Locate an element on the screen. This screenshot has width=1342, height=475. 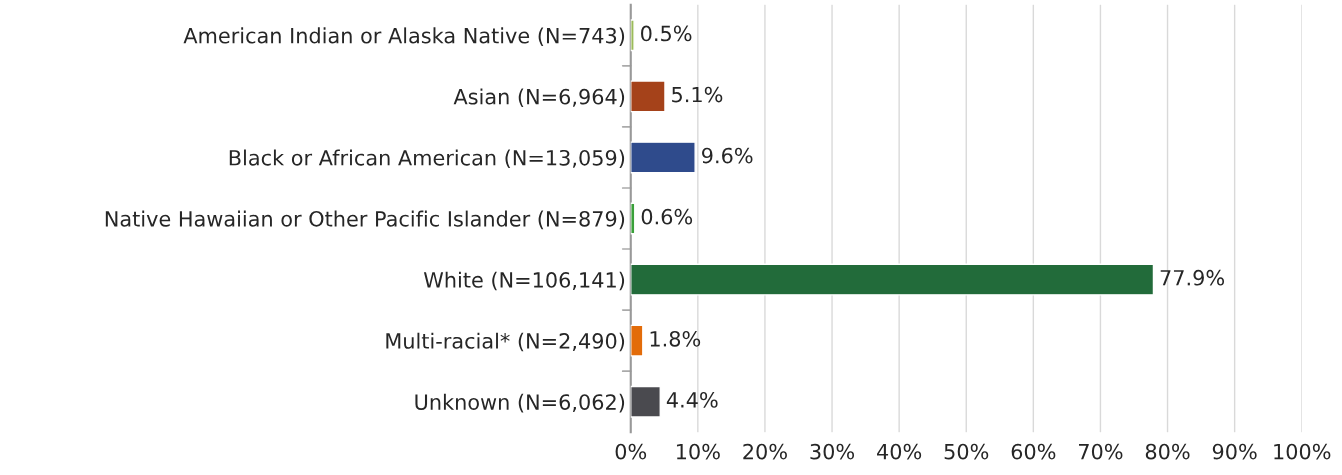
y-tick-label: Black or African American (N=13,059) is located at coordinates (427, 159).